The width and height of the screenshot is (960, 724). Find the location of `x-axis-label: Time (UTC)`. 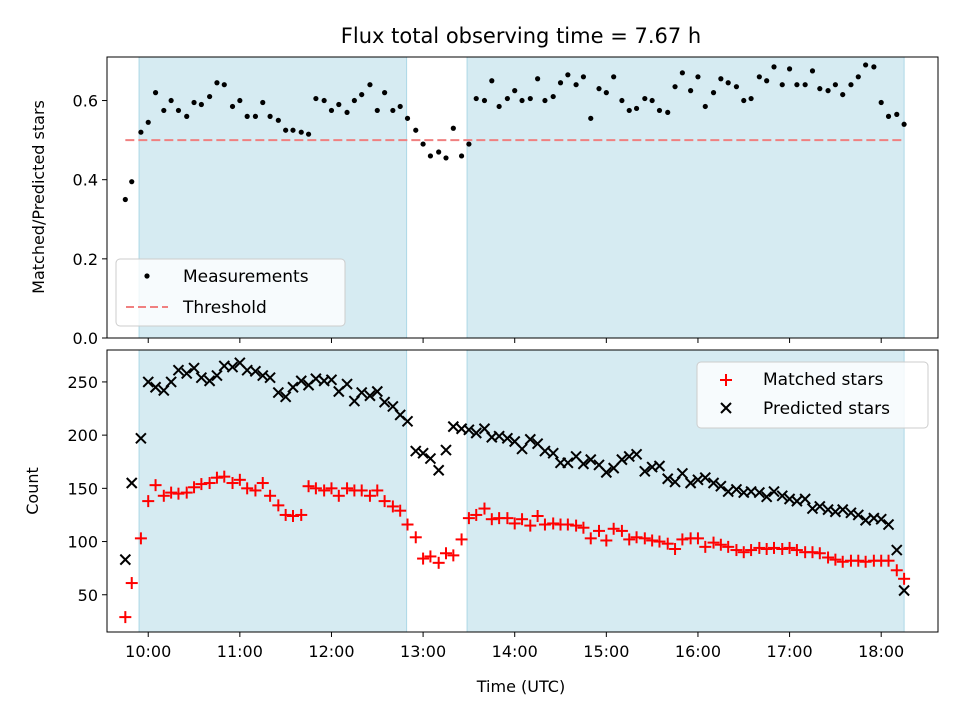

x-axis-label: Time (UTC) is located at coordinates (520, 686).